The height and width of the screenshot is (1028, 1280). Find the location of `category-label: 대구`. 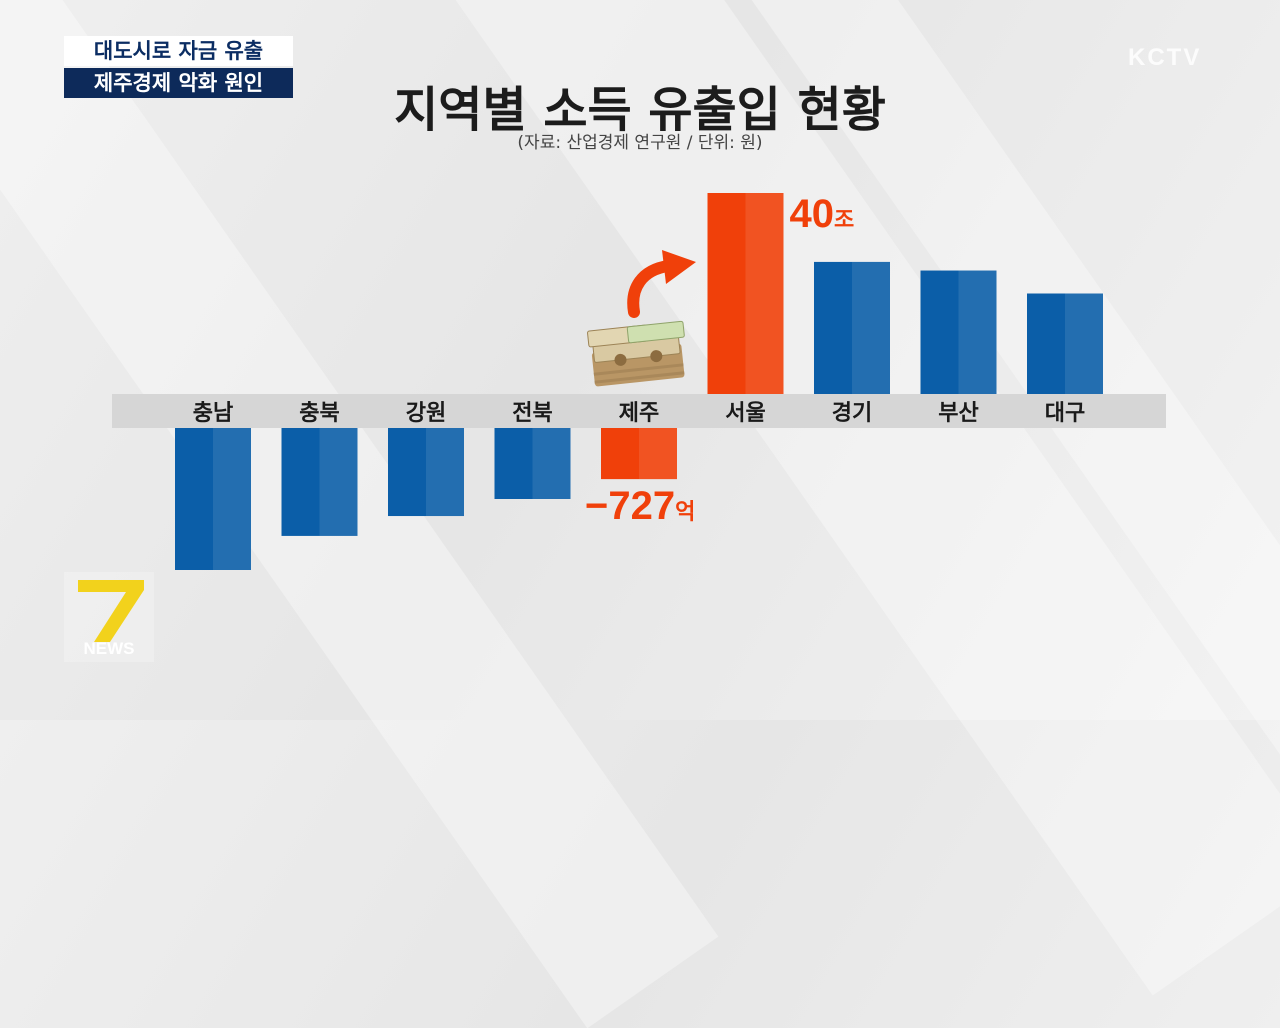

category-label: 대구 is located at coordinates (1065, 413).